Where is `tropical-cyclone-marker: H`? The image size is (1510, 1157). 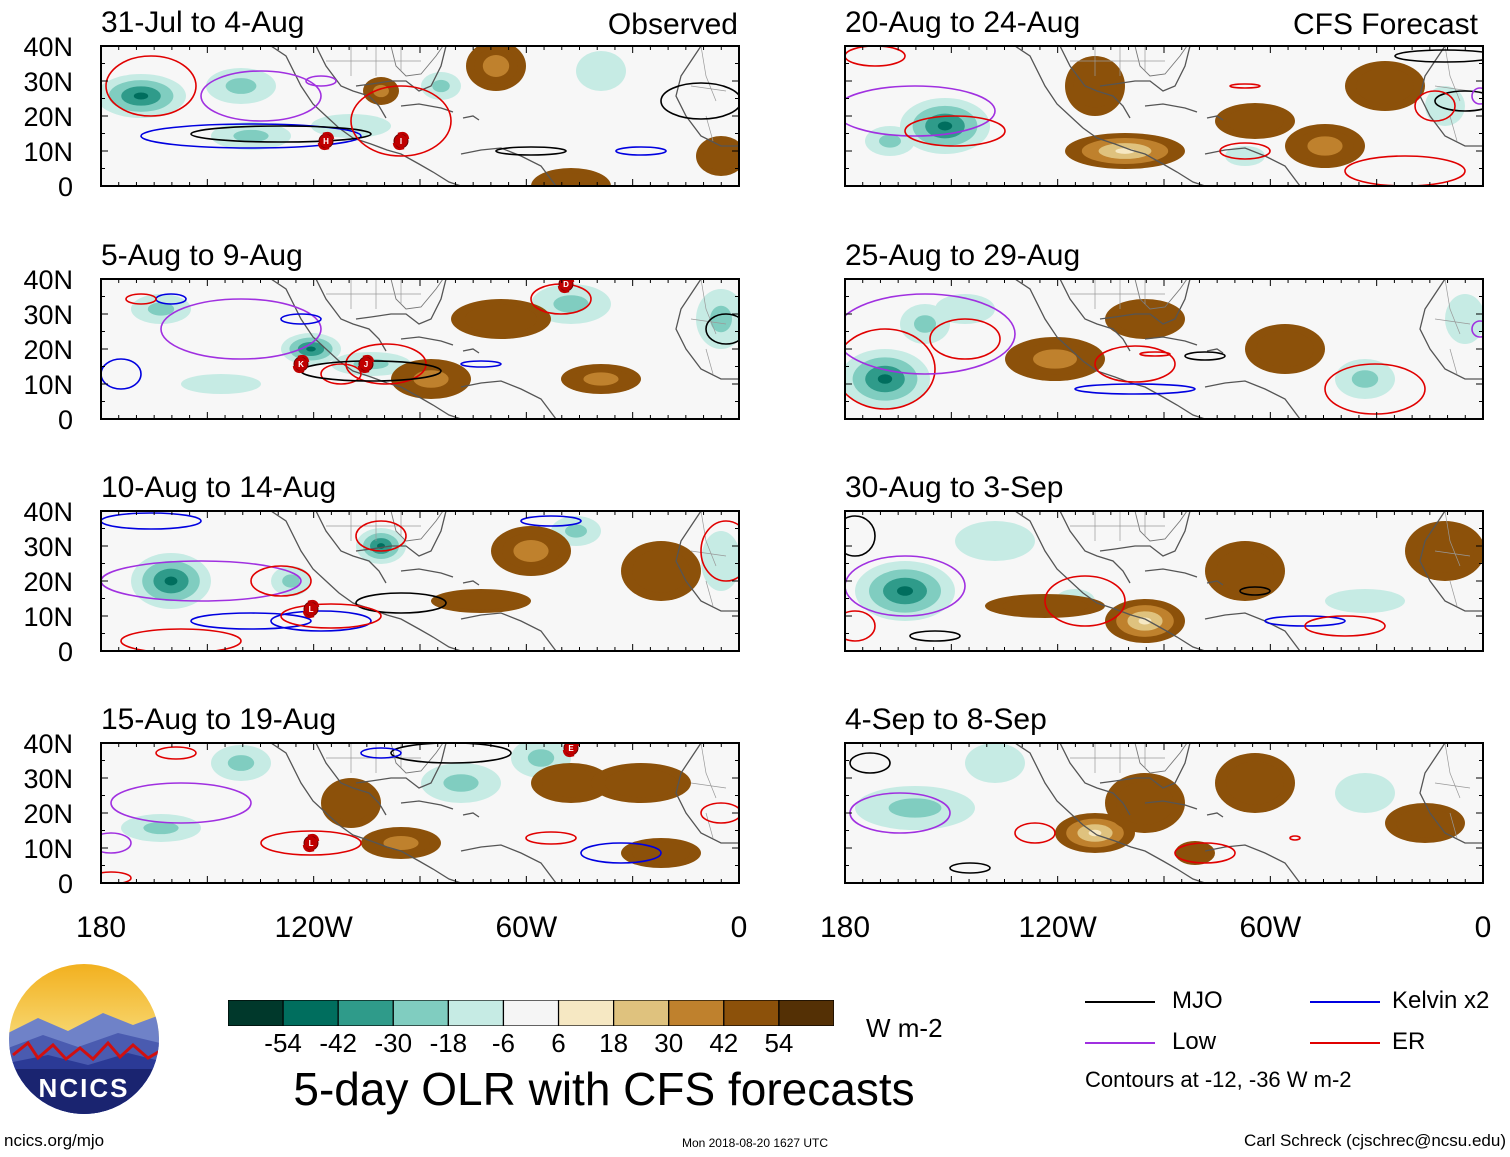
tropical-cyclone-marker: H is located at coordinates (326, 141).